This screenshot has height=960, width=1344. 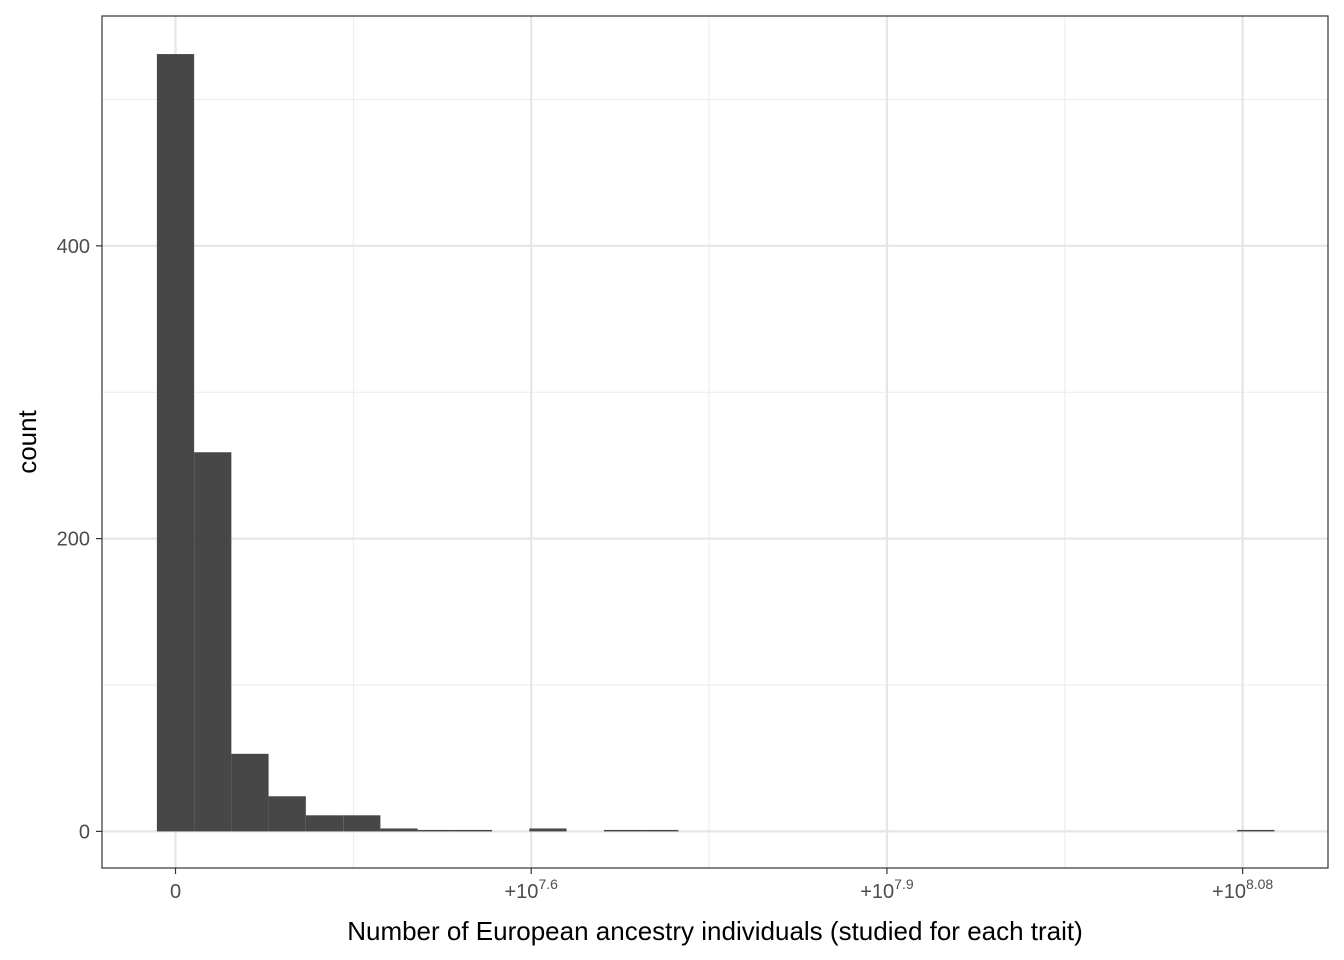 What do you see at coordinates (73, 540) in the screenshot?
I see `y-tick-label: 200` at bounding box center [73, 540].